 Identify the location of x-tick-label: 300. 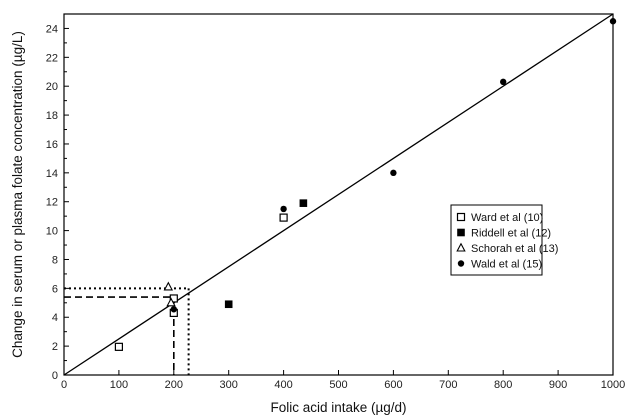
(229, 385).